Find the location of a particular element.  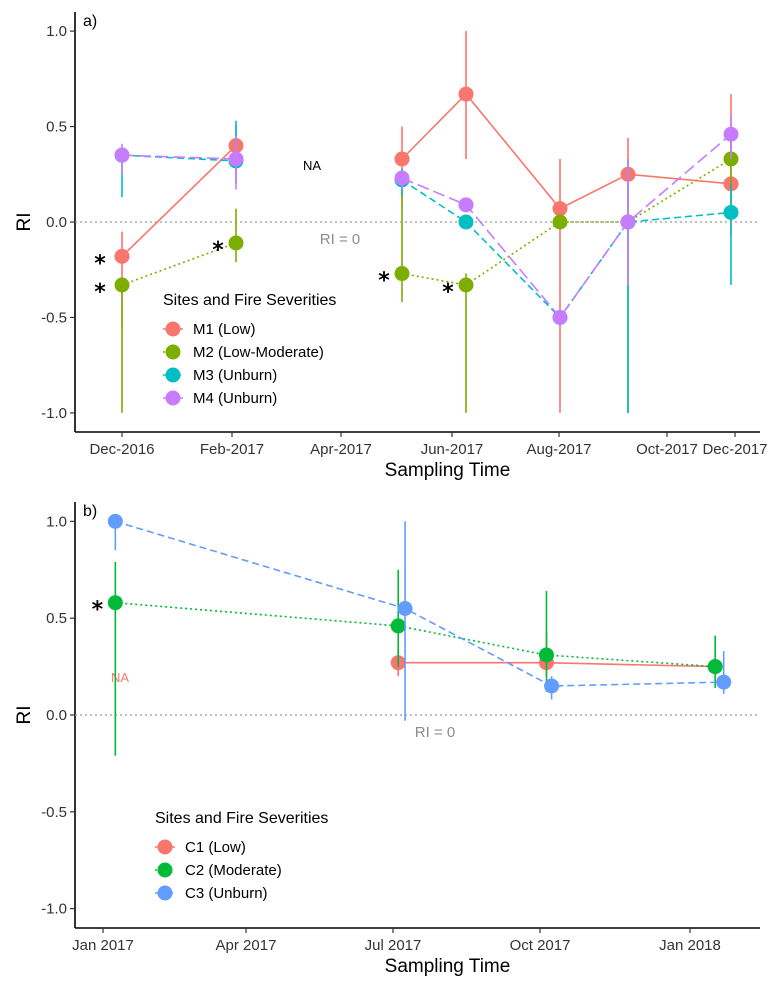

legend-label: M2 (Low-Moderate) is located at coordinates (258, 352).